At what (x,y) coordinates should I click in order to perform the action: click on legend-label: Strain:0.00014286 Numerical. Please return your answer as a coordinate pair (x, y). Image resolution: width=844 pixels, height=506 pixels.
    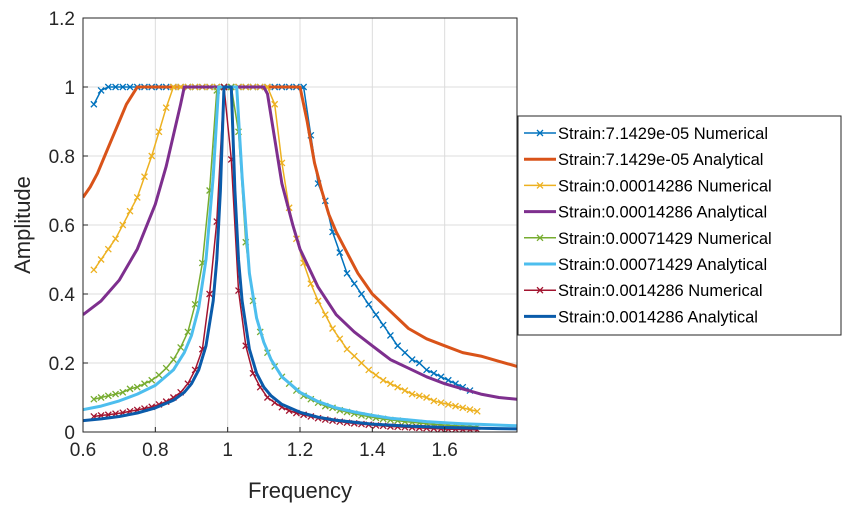
    Looking at the image, I should click on (665, 186).